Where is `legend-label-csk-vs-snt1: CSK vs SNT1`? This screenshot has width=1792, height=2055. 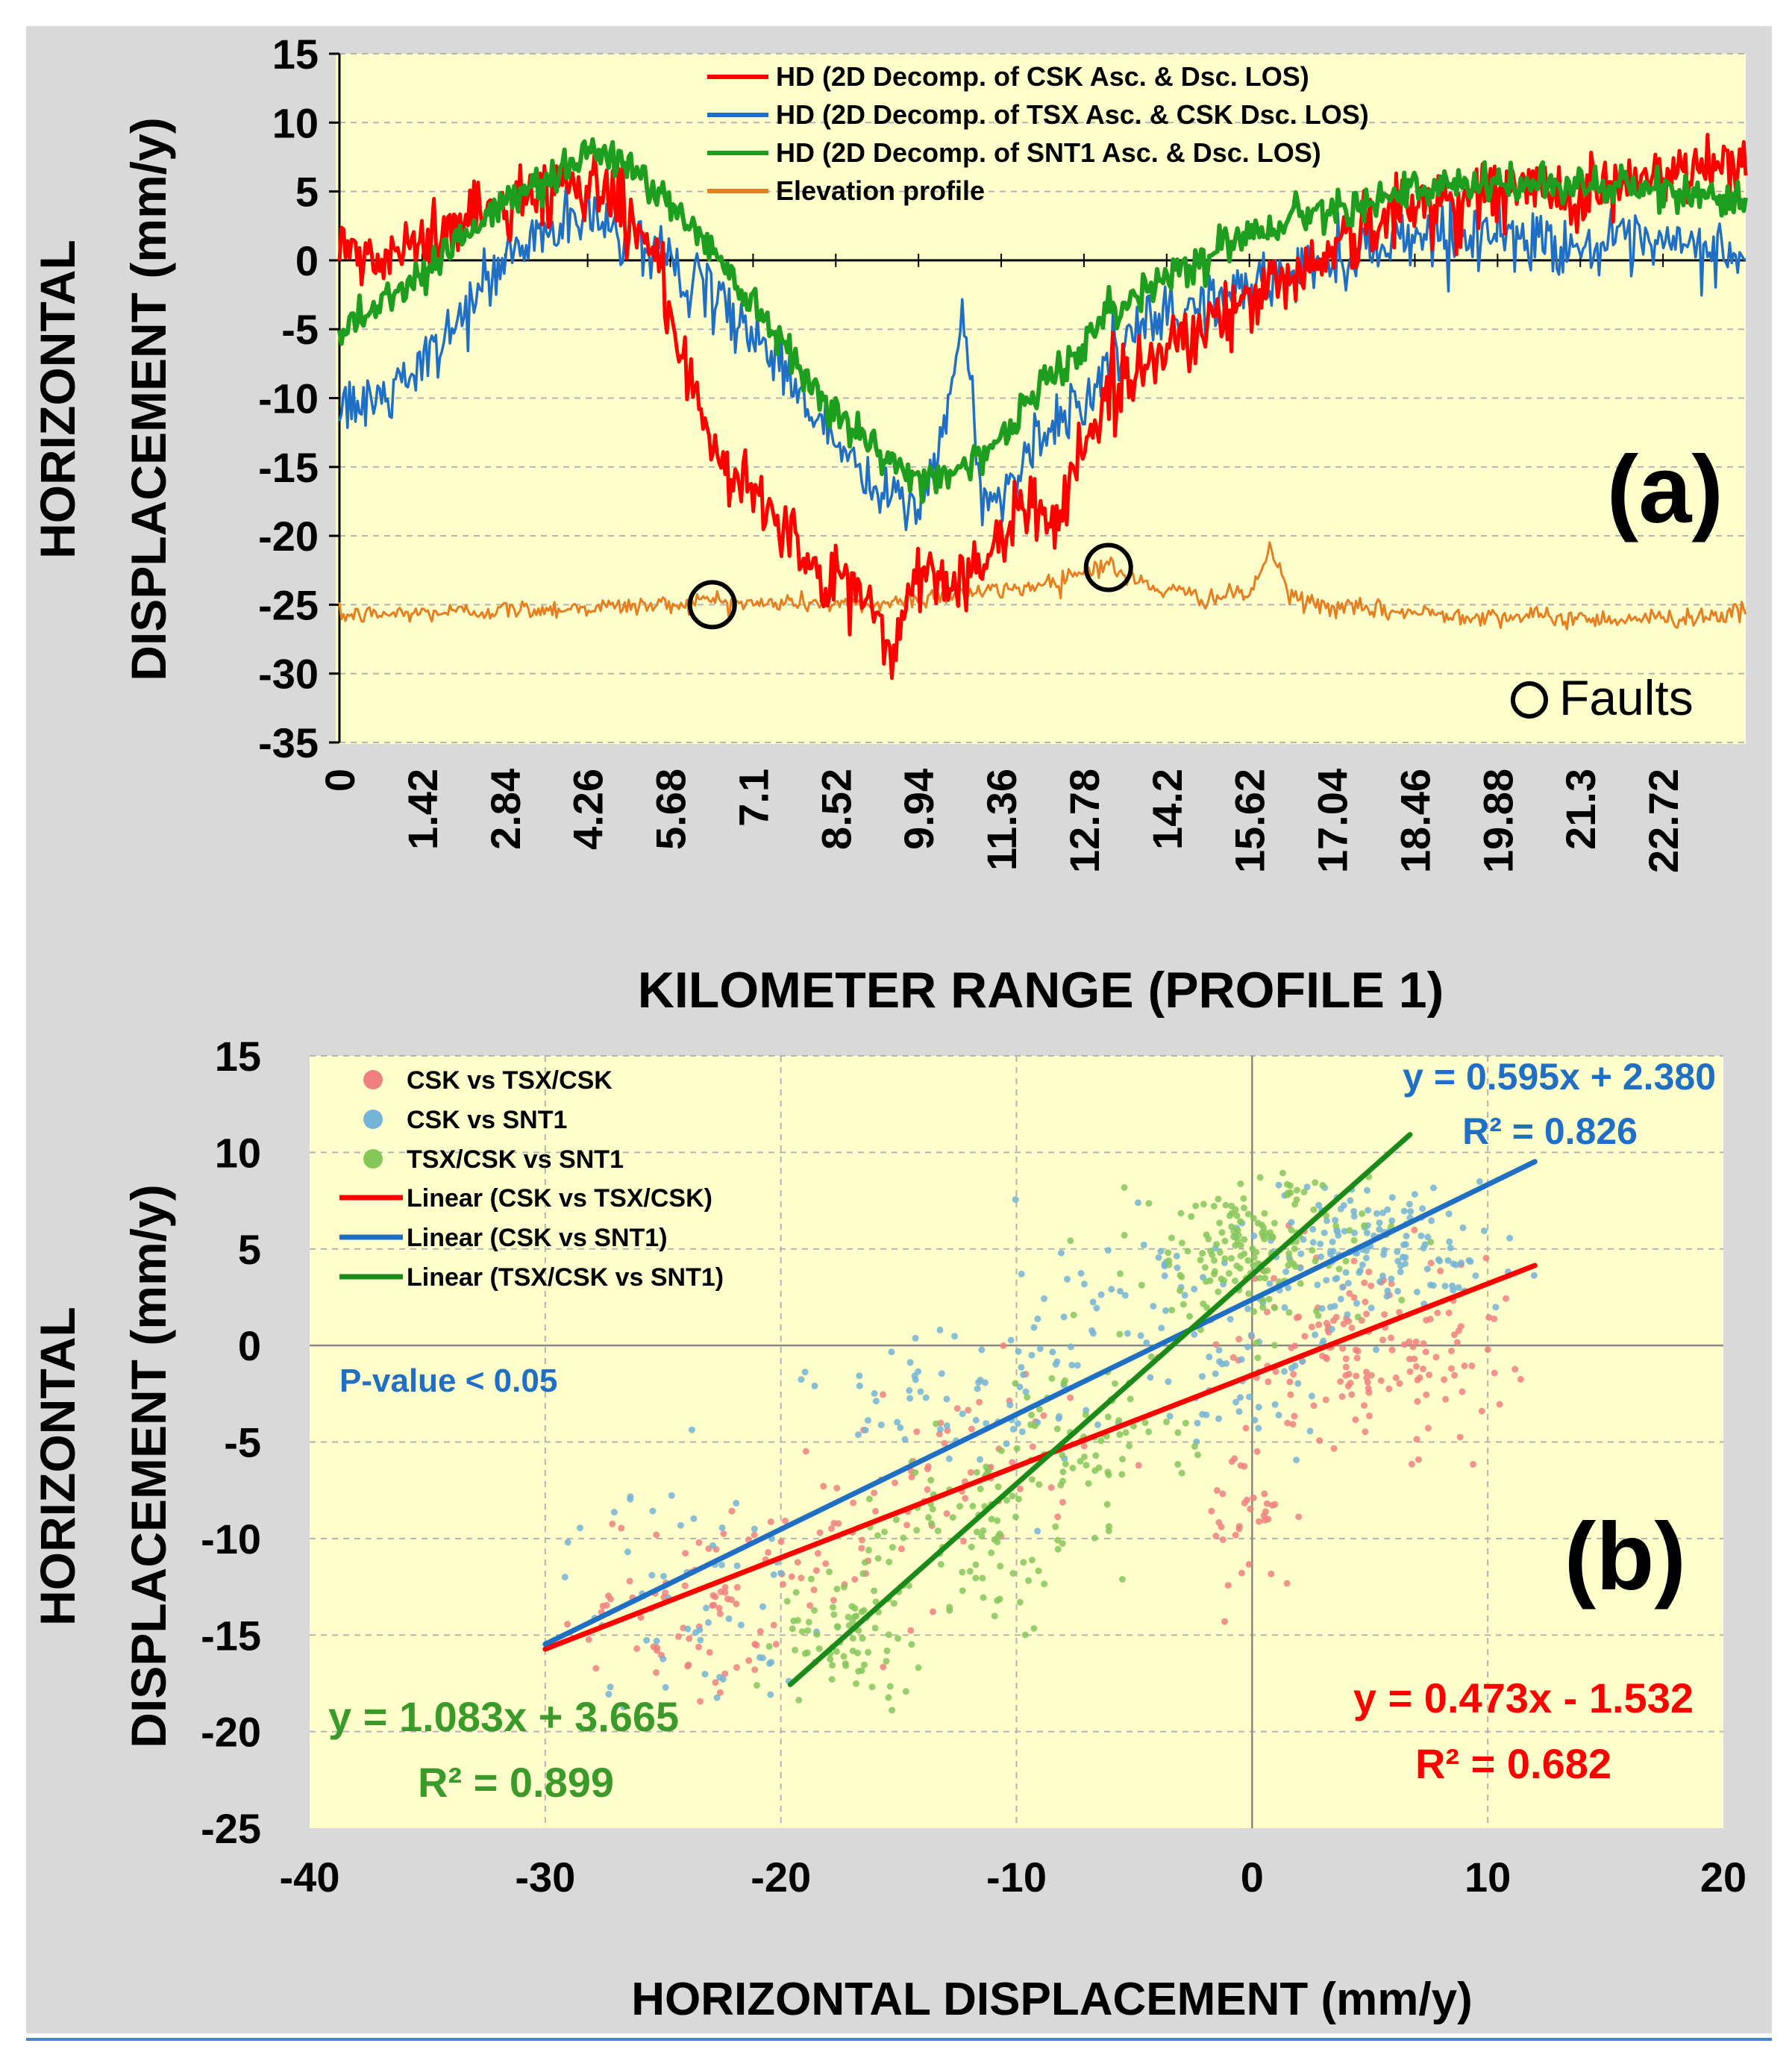
legend-label-csk-vs-snt1: CSK vs SNT1 is located at coordinates (487, 1120).